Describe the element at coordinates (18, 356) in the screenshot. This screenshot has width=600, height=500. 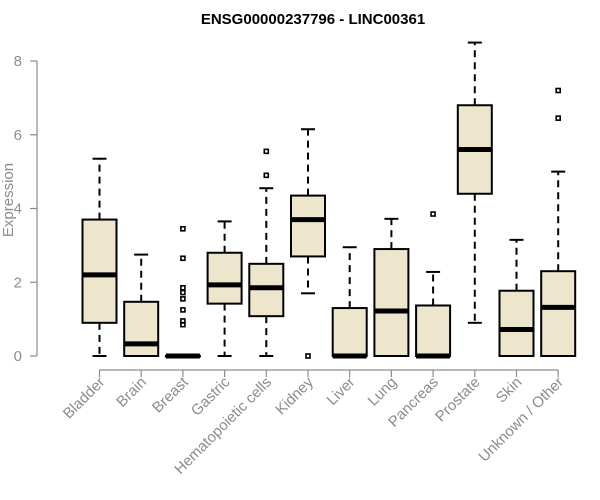
I see `y-tick-label: 0` at that location.